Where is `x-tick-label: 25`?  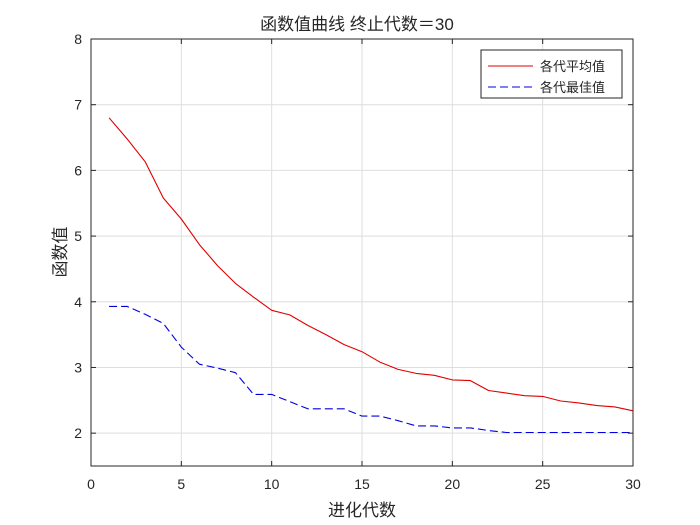 x-tick-label: 25 is located at coordinates (543, 484).